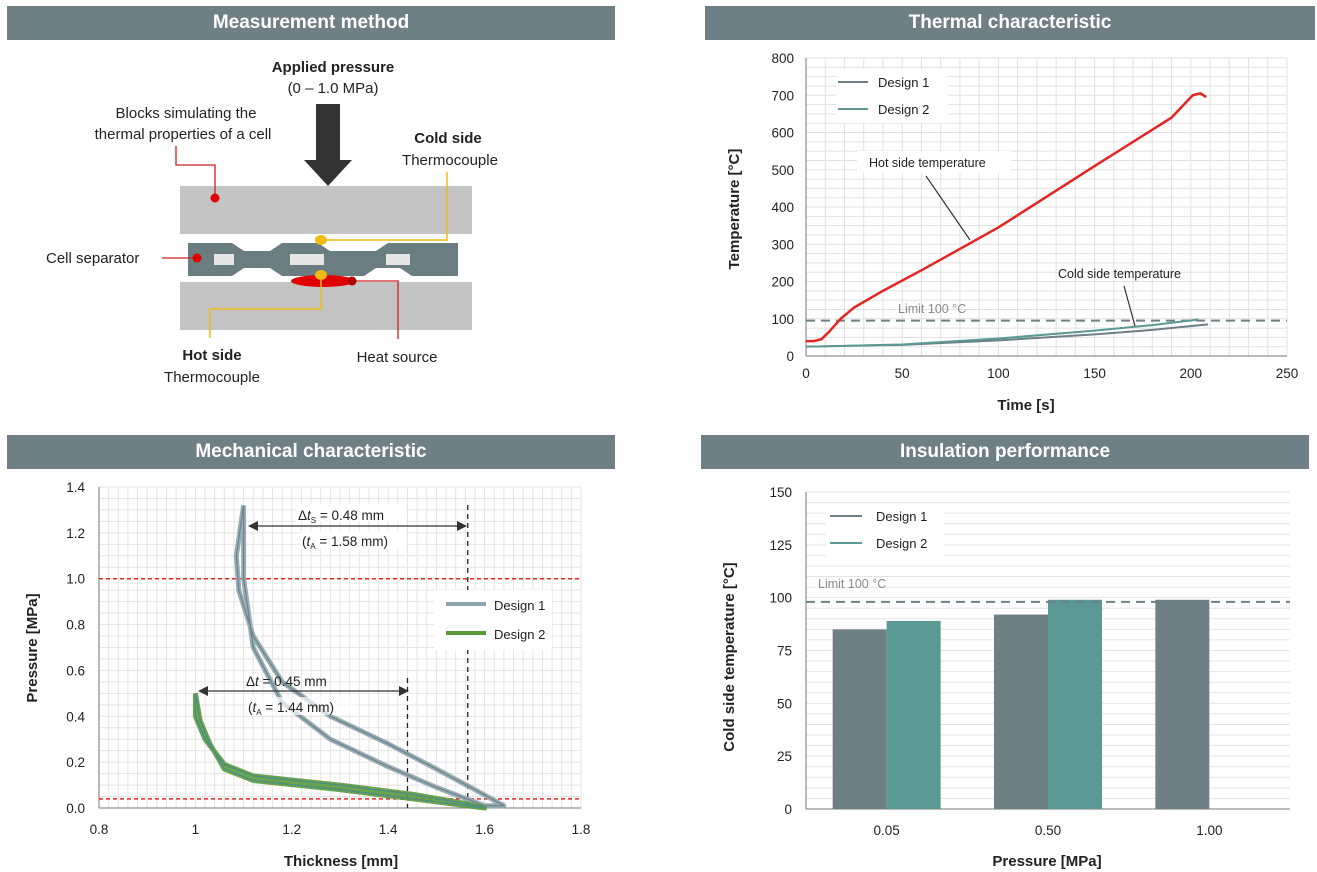 The width and height of the screenshot is (1317, 872). What do you see at coordinates (197, 258) in the screenshot?
I see `separator-marker` at bounding box center [197, 258].